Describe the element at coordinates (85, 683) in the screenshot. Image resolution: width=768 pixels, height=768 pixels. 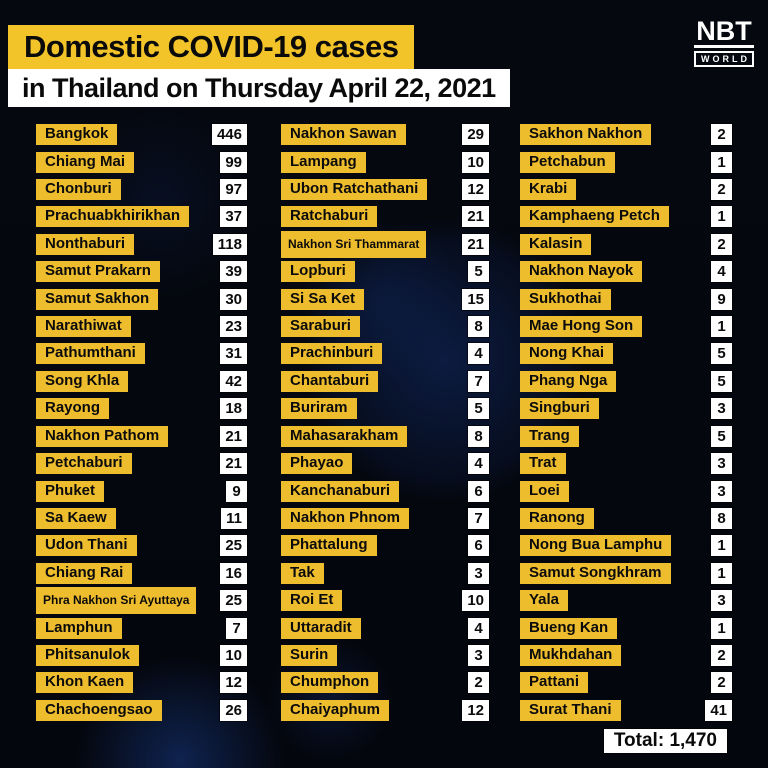
I see `province-label: Khon Kaen` at that location.